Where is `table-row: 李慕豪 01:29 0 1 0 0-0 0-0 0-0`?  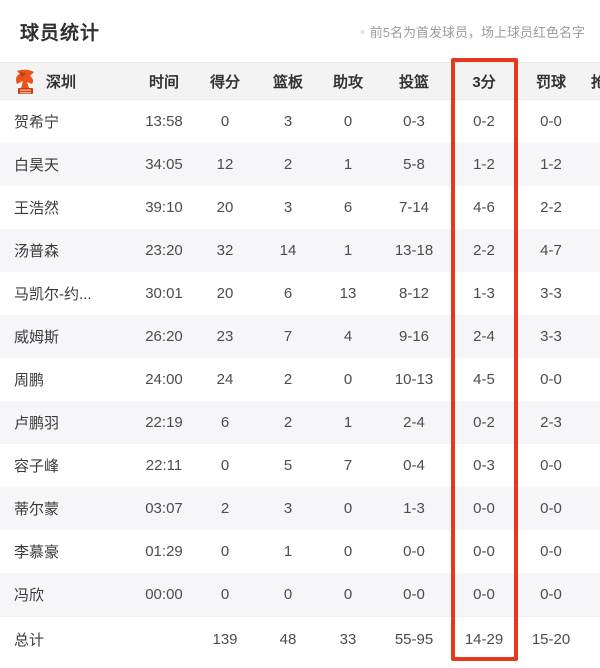
table-row: 李慕豪 01:29 0 1 0 0-0 0-0 0-0 is located at coordinates (300, 551).